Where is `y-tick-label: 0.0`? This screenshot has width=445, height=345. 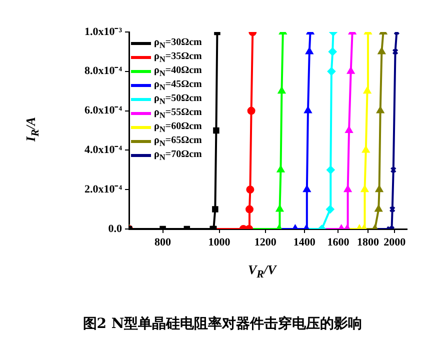 y-tick-label: 0.0 is located at coordinates (115, 228).